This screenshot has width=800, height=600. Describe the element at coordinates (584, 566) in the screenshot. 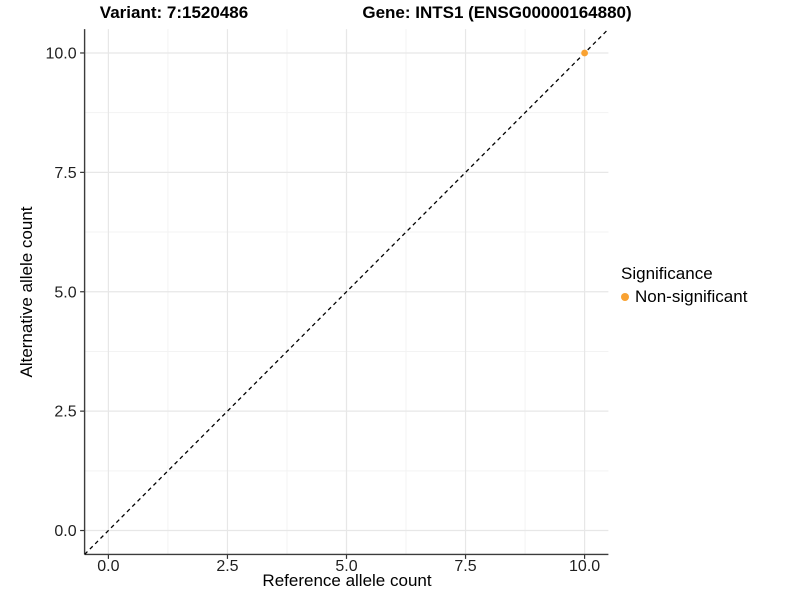

I see `x-tick-label: 10.0` at that location.